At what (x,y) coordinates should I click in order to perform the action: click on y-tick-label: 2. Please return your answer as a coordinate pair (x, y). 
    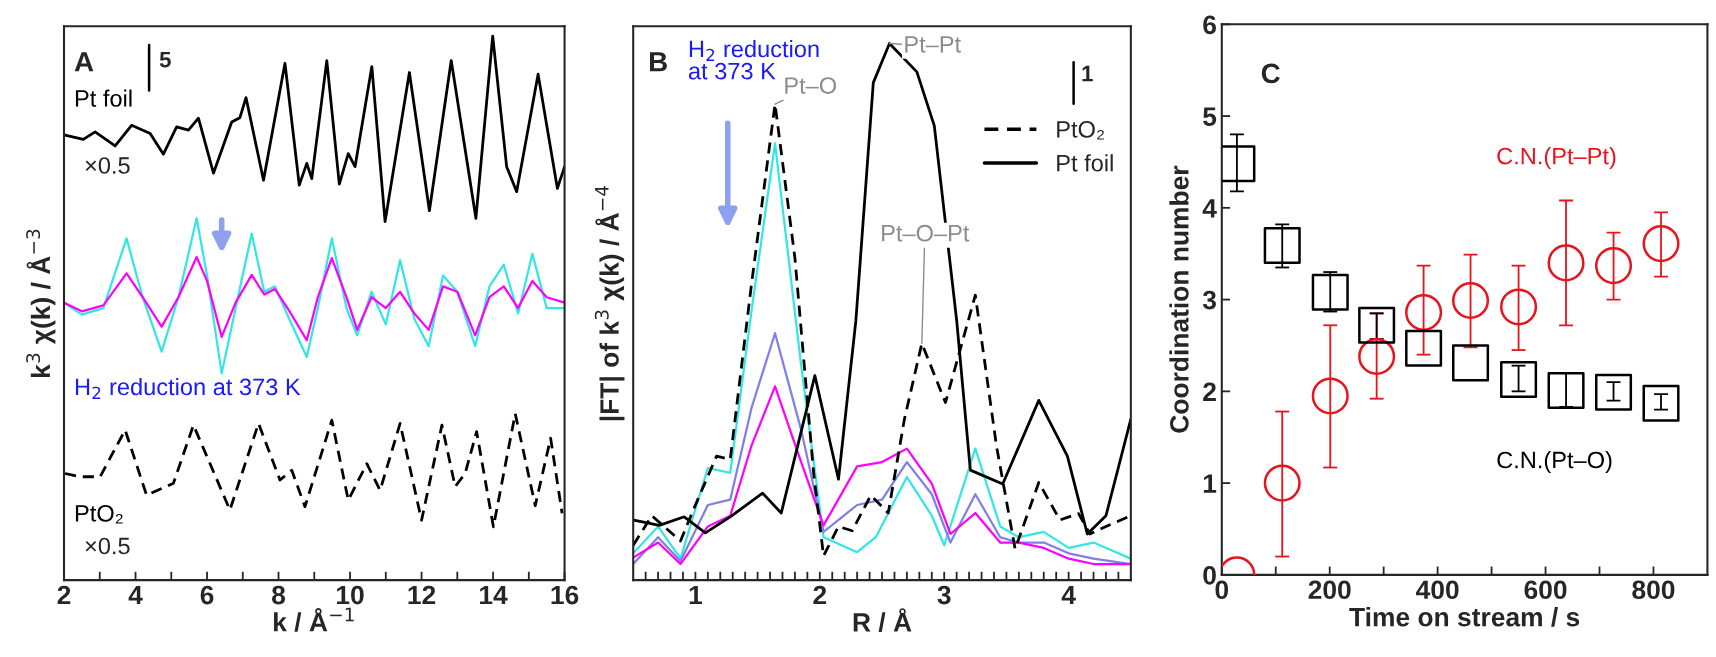
    Looking at the image, I should click on (1209, 391).